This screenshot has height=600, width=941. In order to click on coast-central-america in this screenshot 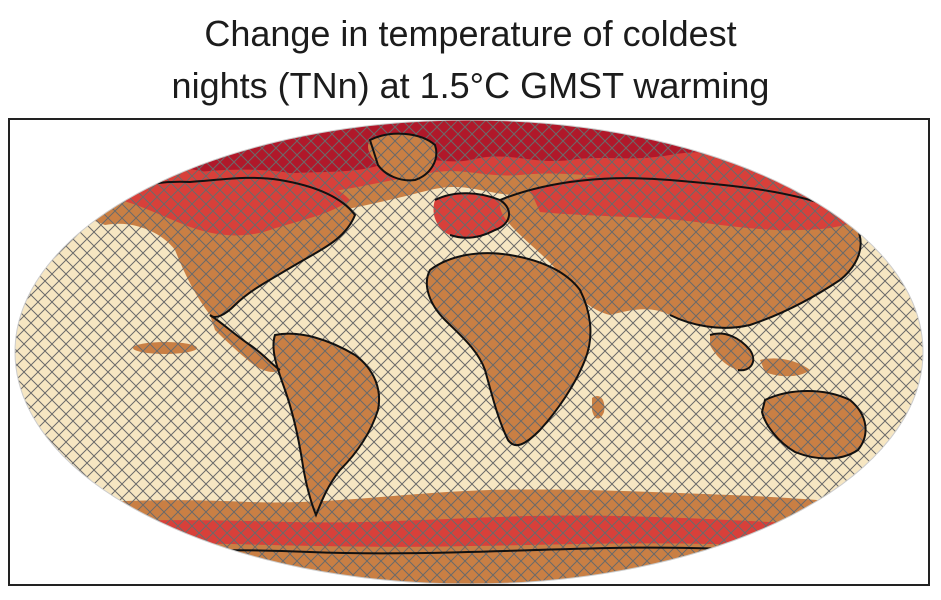, I will do `click(245, 342)`.